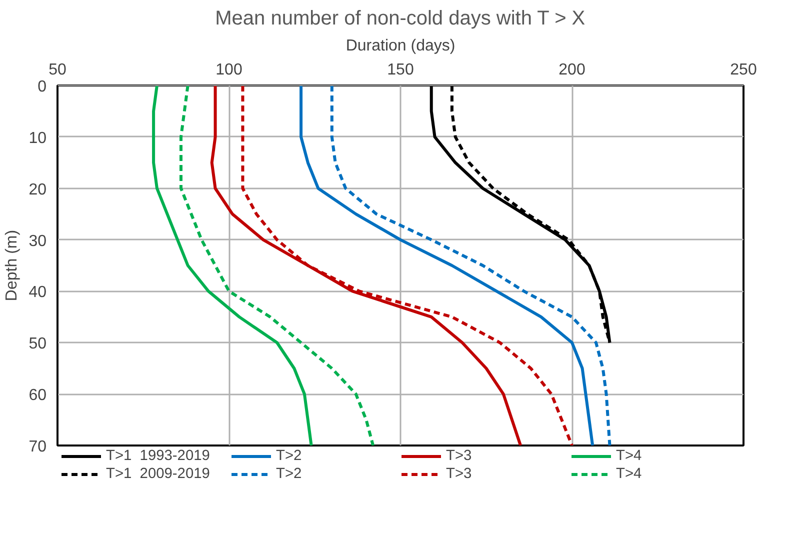  I want to click on chart-title: Mean number of non-cold days with T > X, so click(400, 19).